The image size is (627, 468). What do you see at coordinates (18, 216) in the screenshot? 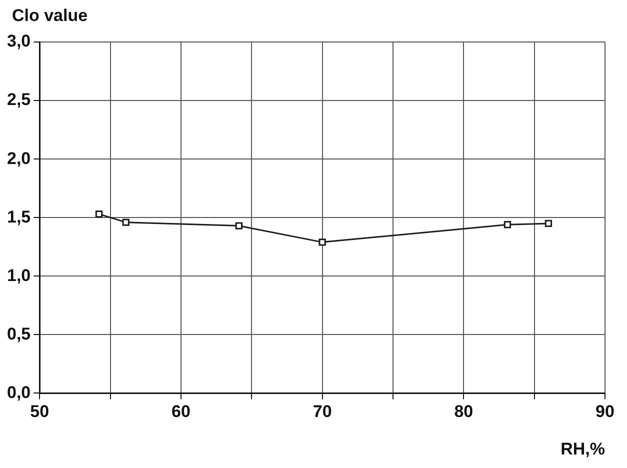
I see `y-tick-label: 1,5` at bounding box center [18, 216].